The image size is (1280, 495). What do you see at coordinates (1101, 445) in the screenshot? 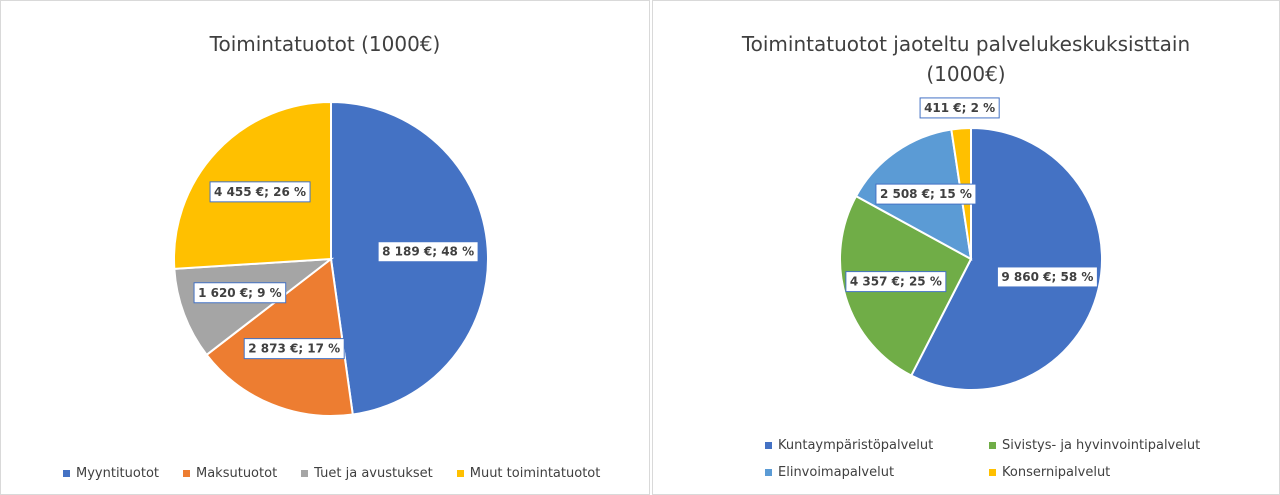
I see `legend-label: Sivistys- ja hyvinvointipalvelut` at bounding box center [1101, 445].